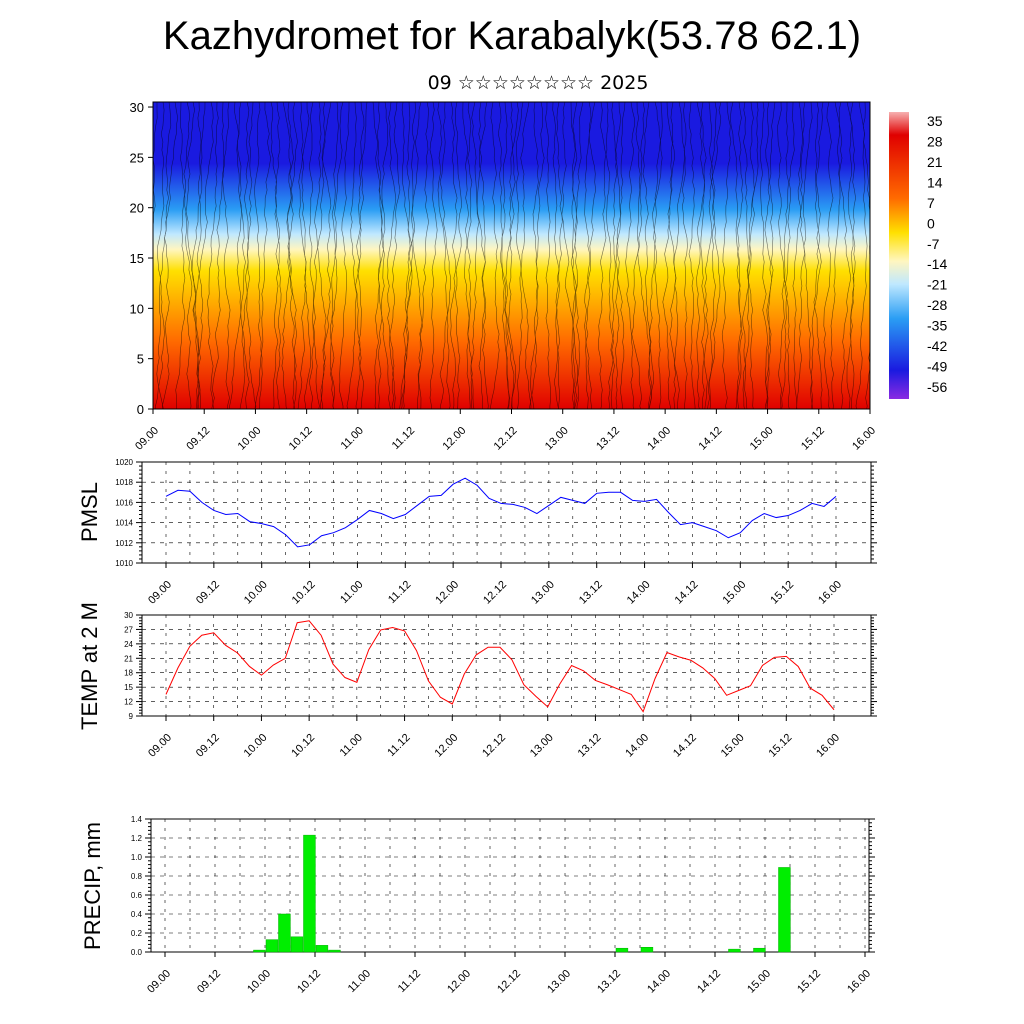 The height and width of the screenshot is (1024, 1024). I want to click on heatmap-ytick-label: 10, so click(137, 308).